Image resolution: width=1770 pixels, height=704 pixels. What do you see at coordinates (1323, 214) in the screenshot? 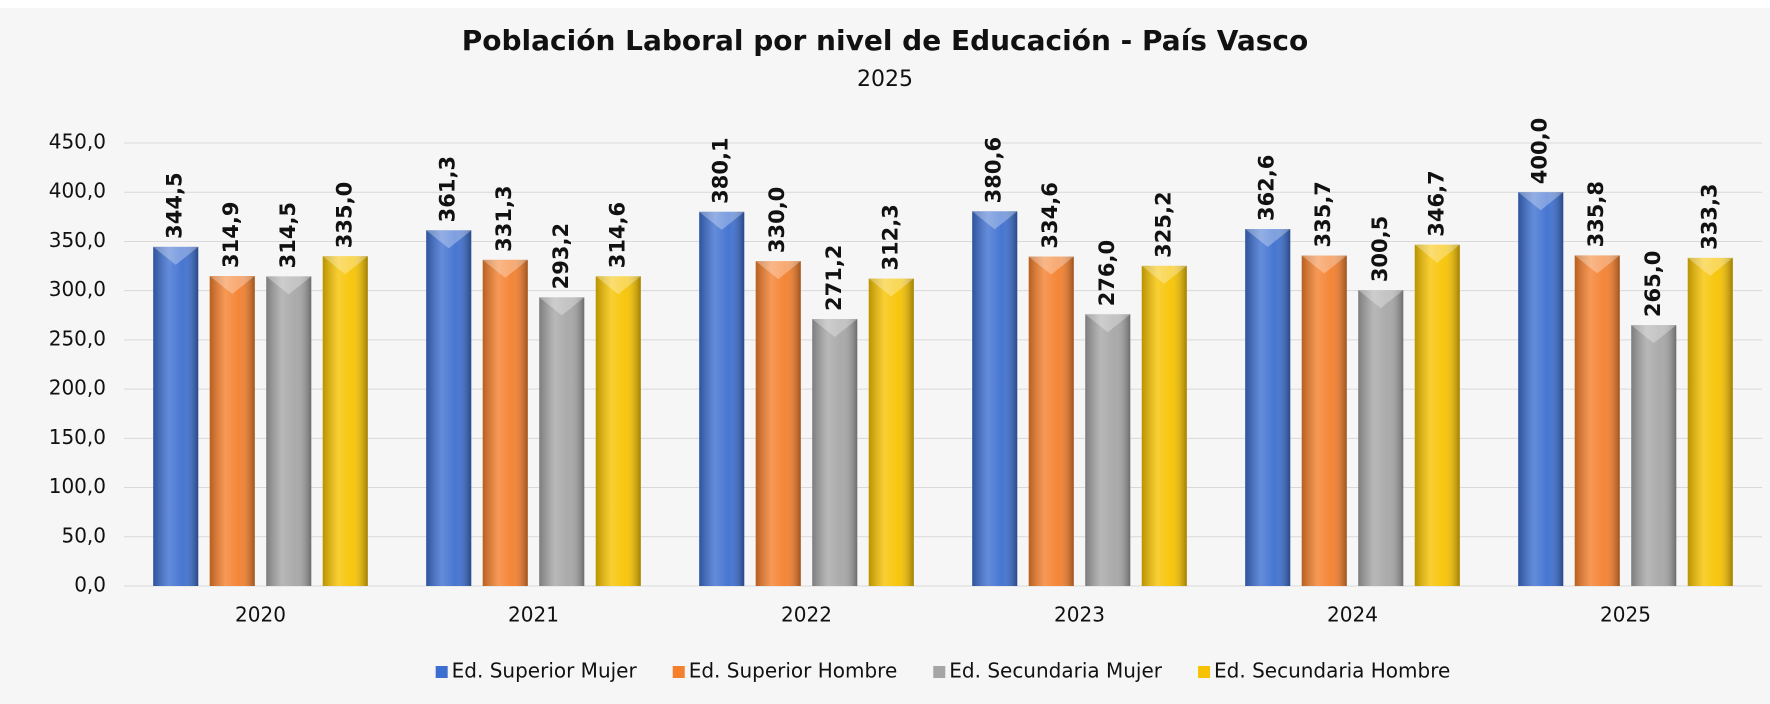
I see `value-label: 335,7` at bounding box center [1323, 214].